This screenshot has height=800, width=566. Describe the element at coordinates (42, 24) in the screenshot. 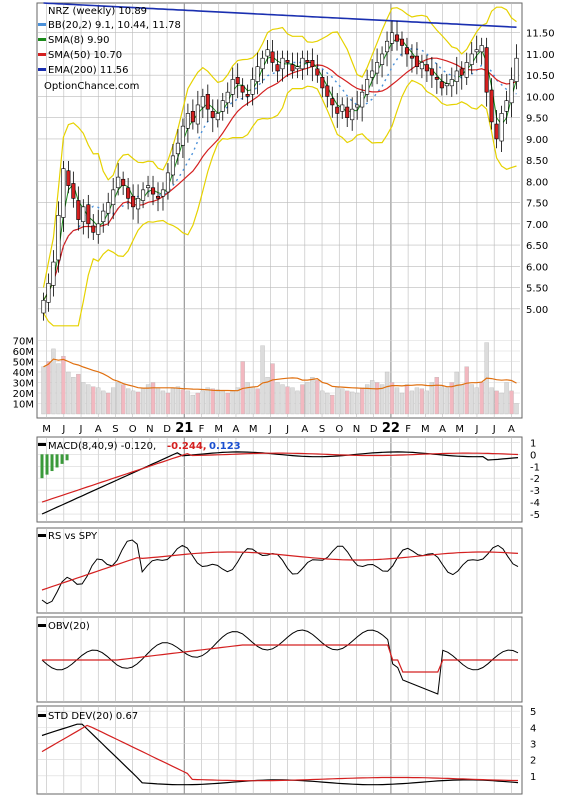

I see `bb-legend-swatch` at that location.